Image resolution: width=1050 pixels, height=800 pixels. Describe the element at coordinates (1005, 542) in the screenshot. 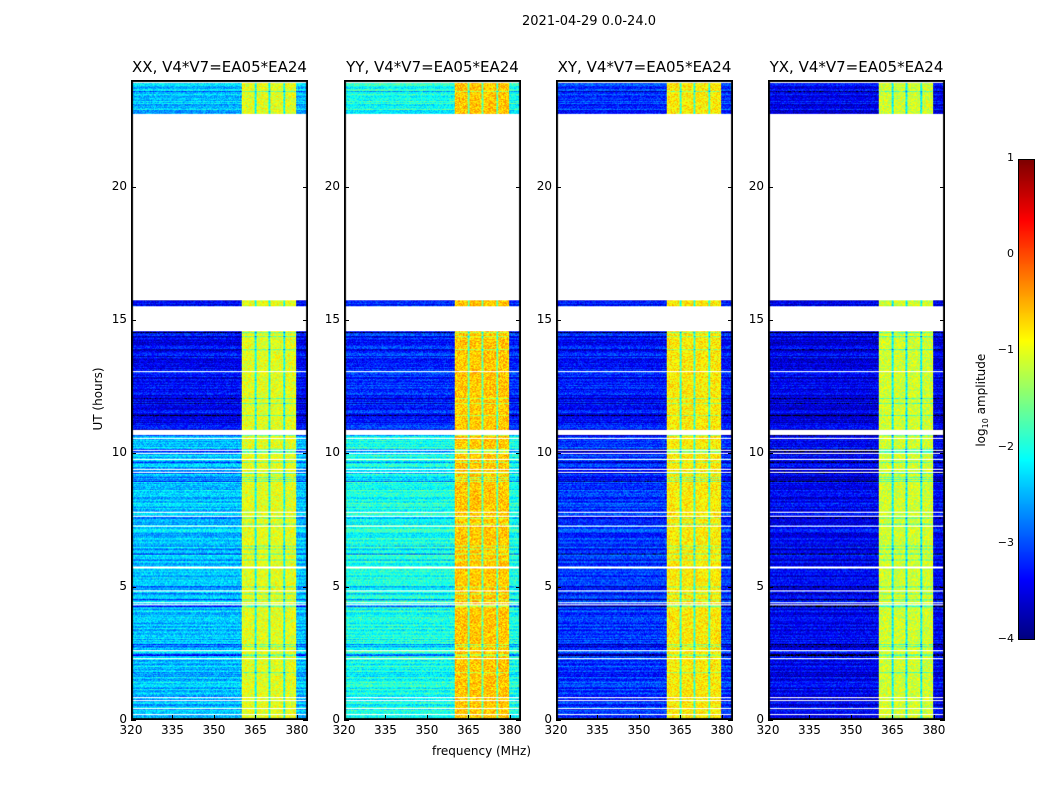

I see `colorbar-tick-label: −3` at that location.